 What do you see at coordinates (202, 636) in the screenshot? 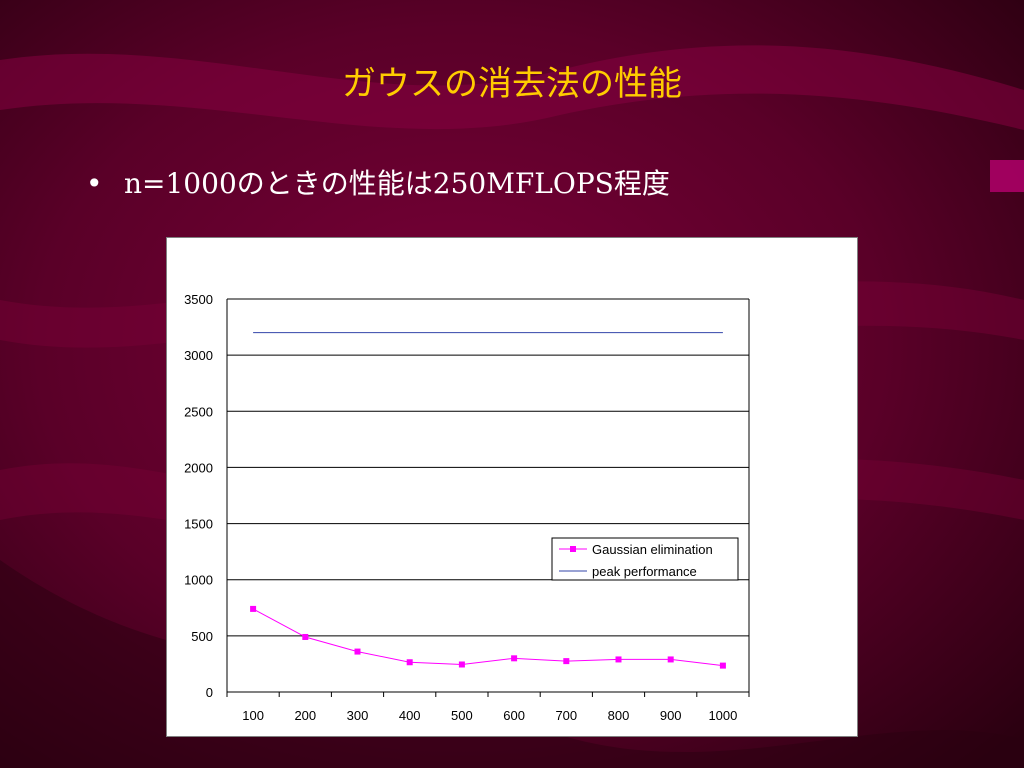
I see `y-tick-label-500: 500` at bounding box center [202, 636].